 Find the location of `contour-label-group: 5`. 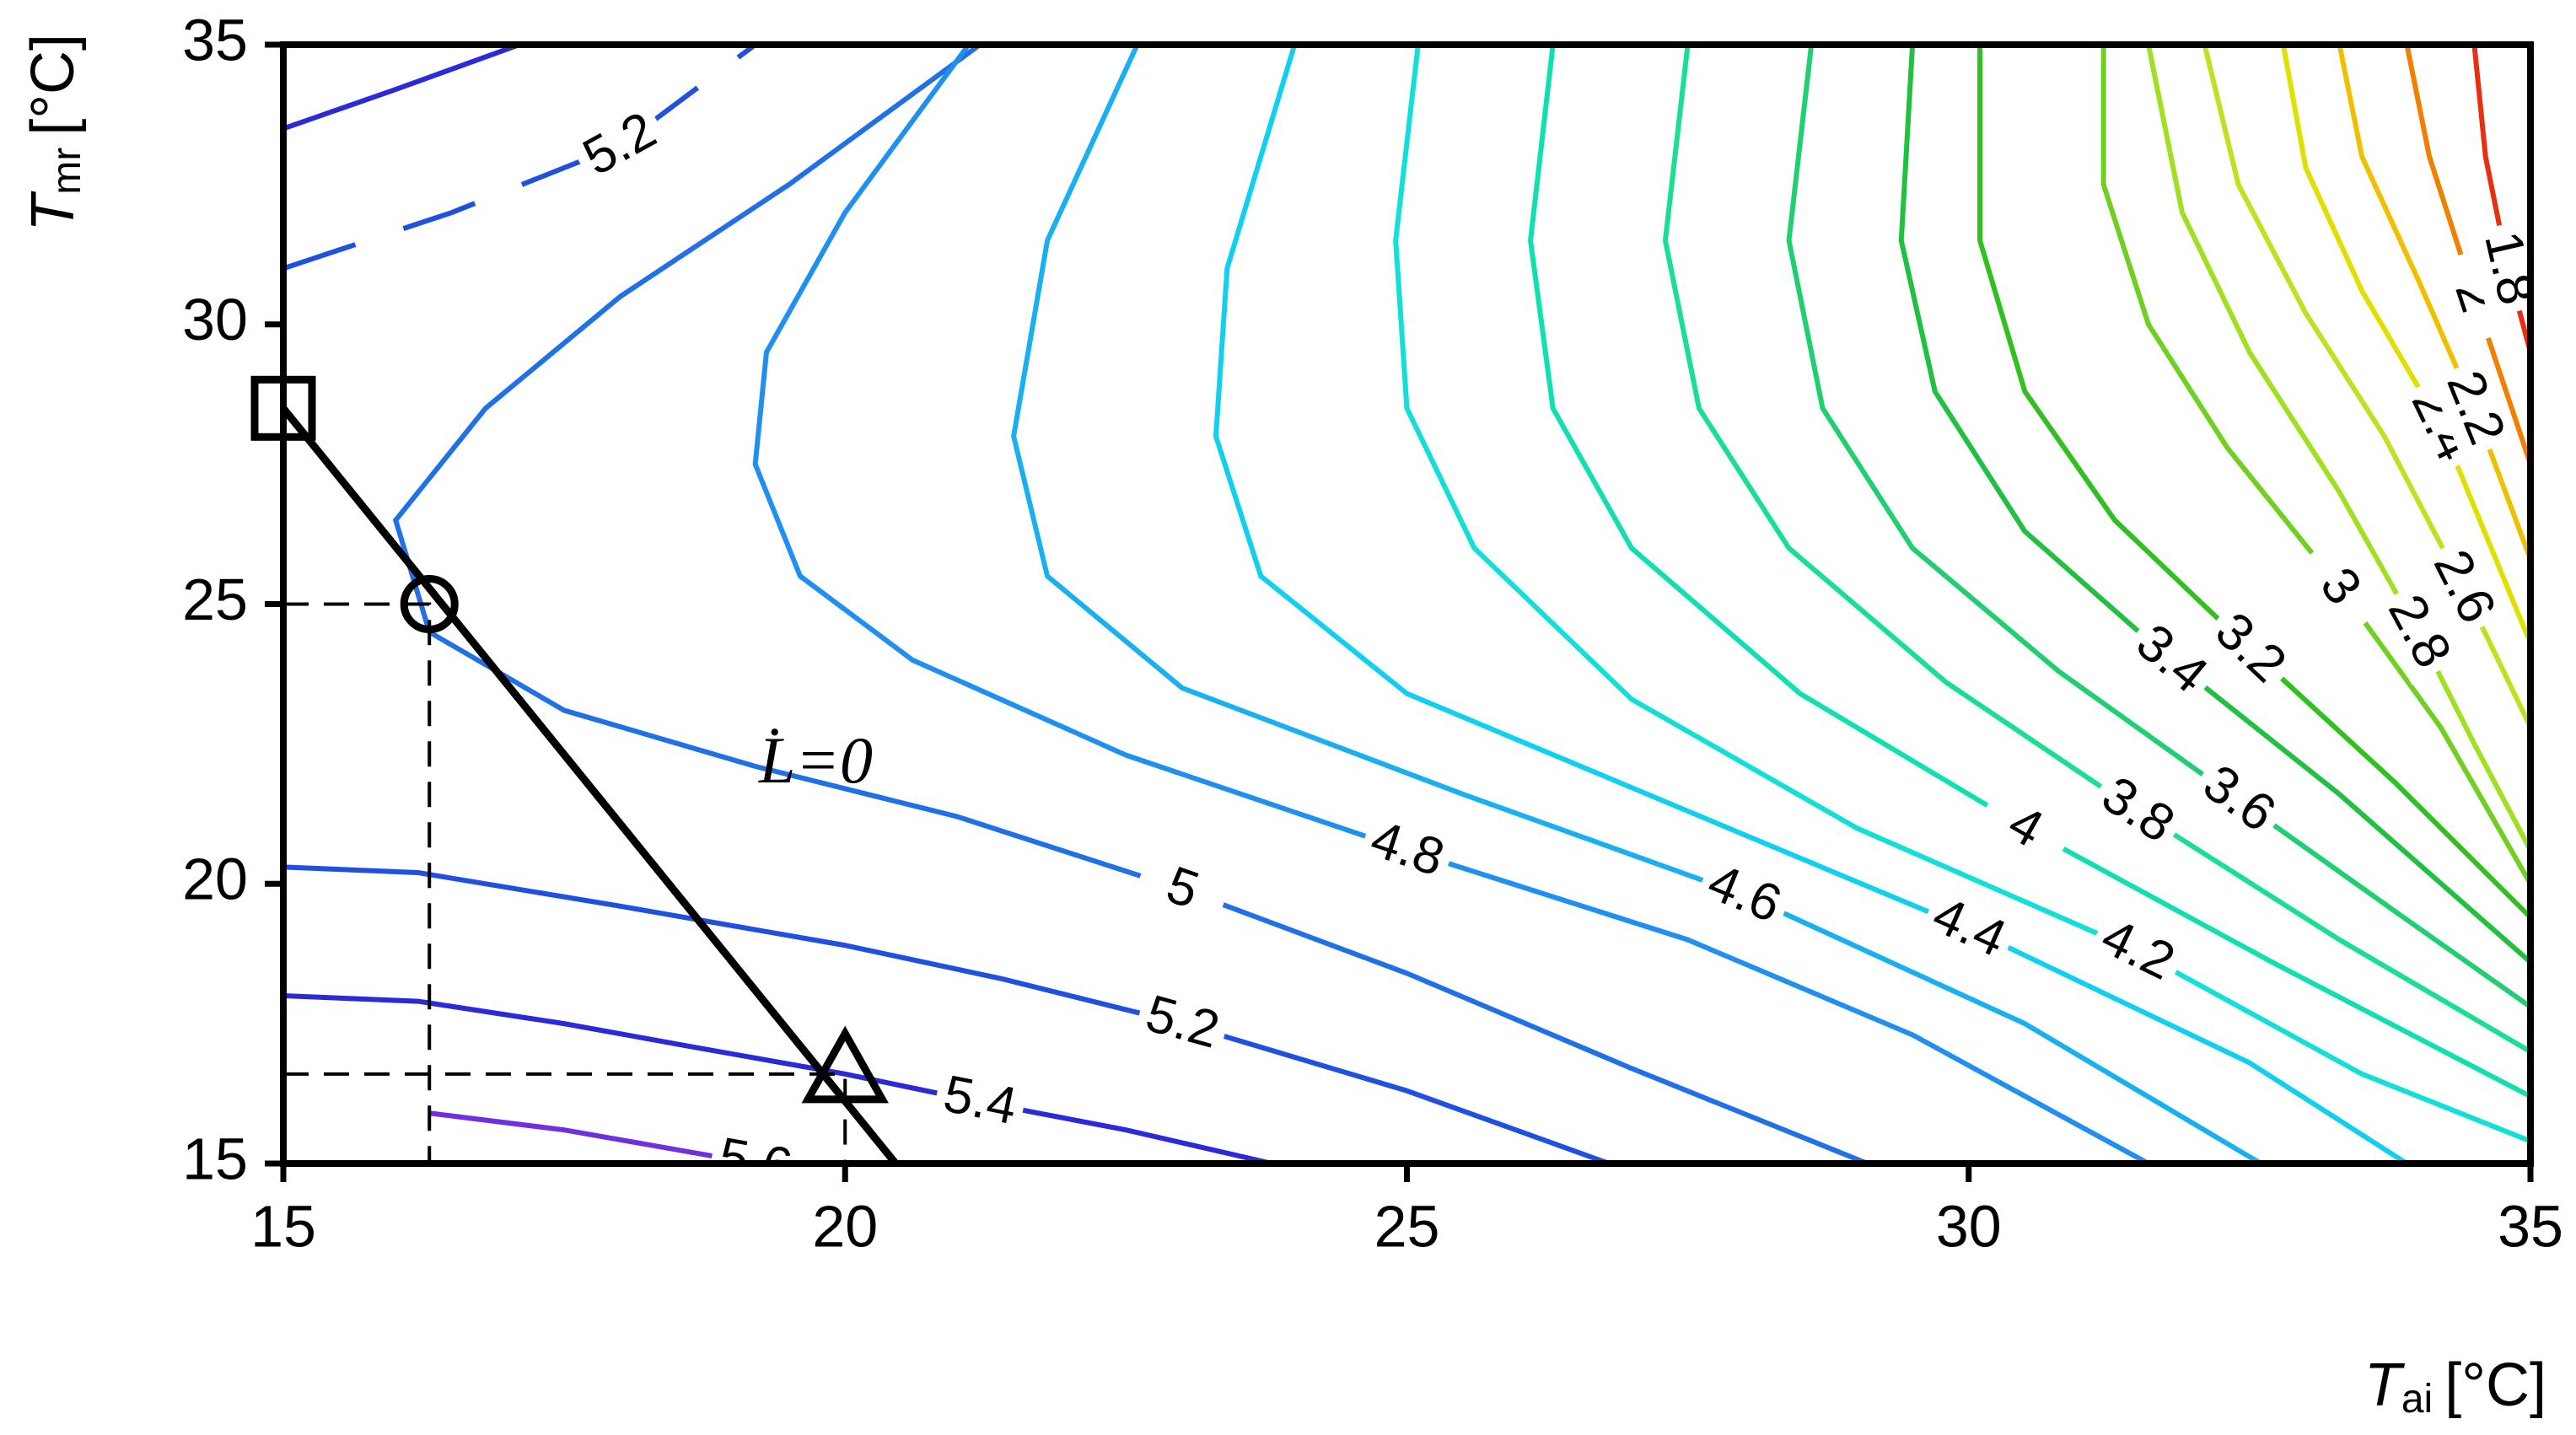

contour-label-group: 5 is located at coordinates (1182, 889).